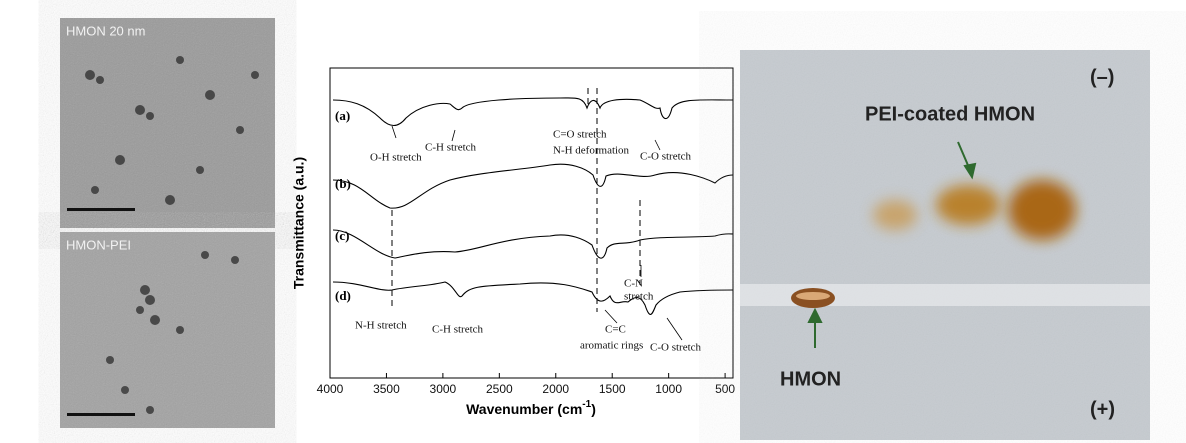  What do you see at coordinates (593, 409) in the screenshot?
I see `x-axis-label-part: )` at bounding box center [593, 409].